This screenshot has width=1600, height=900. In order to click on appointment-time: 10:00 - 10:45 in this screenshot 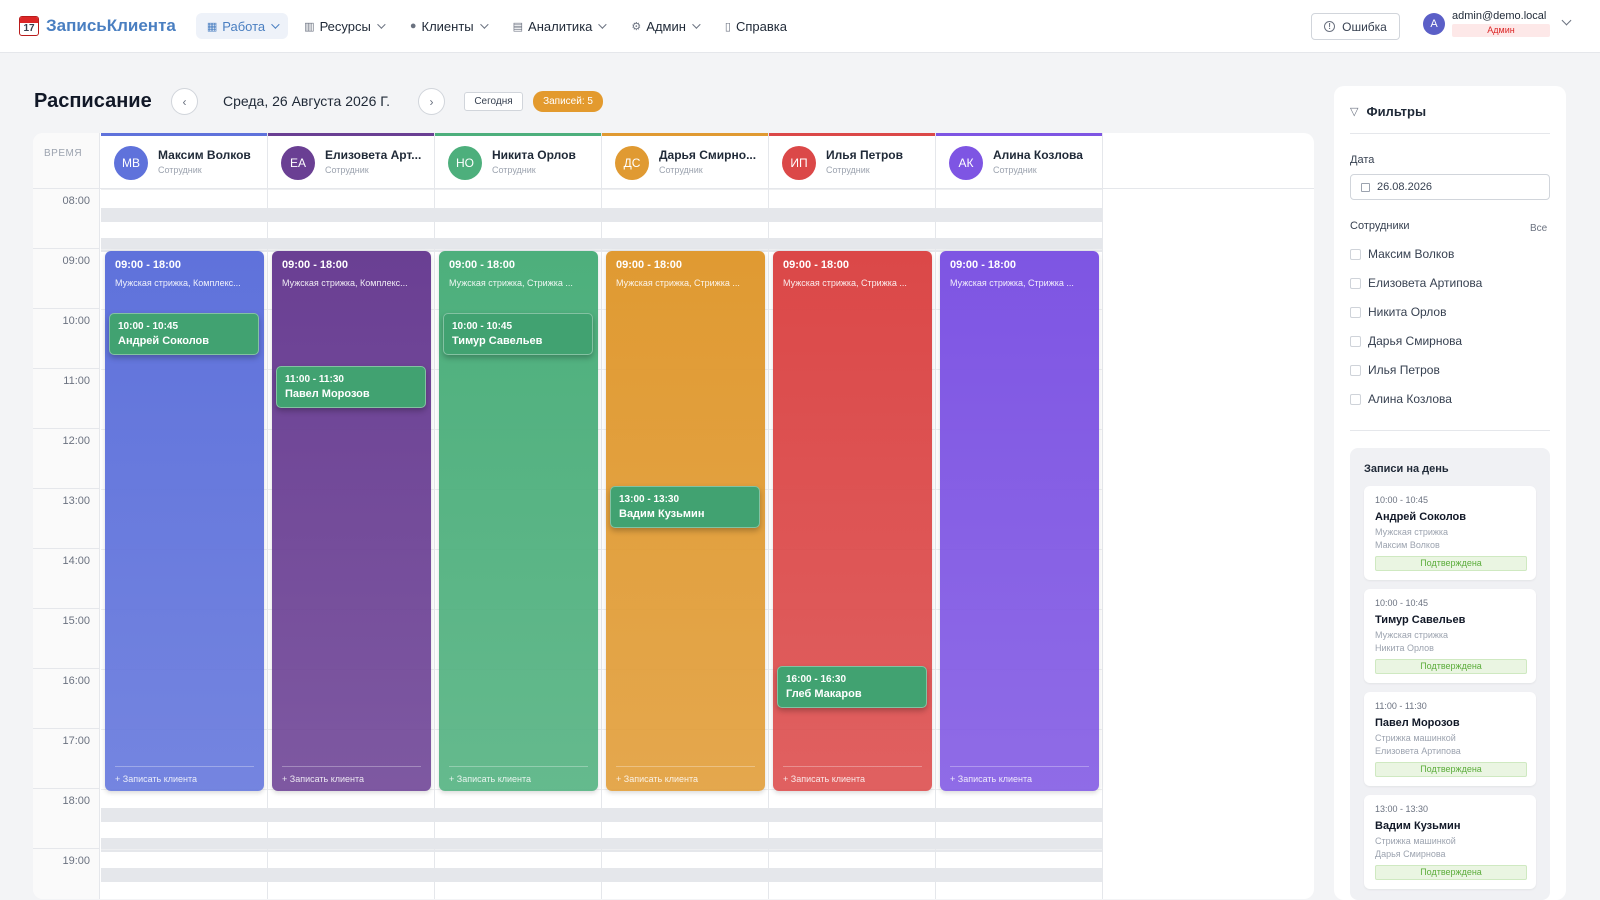, I will do `click(482, 326)`.